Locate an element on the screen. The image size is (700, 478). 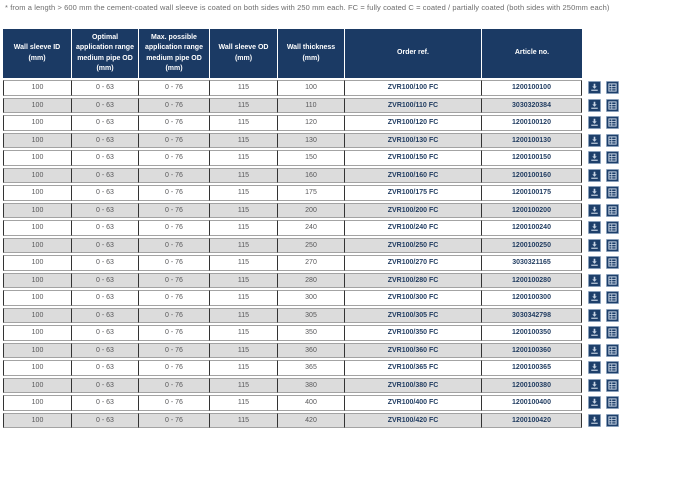
cell-col-order: ZVR100/240 FC is located at coordinates (412, 228).